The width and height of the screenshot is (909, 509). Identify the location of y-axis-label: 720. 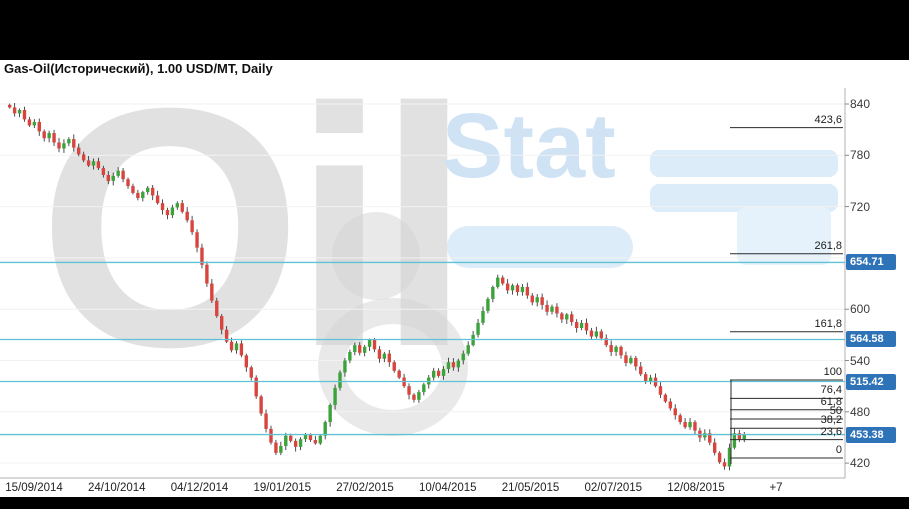
(860, 206).